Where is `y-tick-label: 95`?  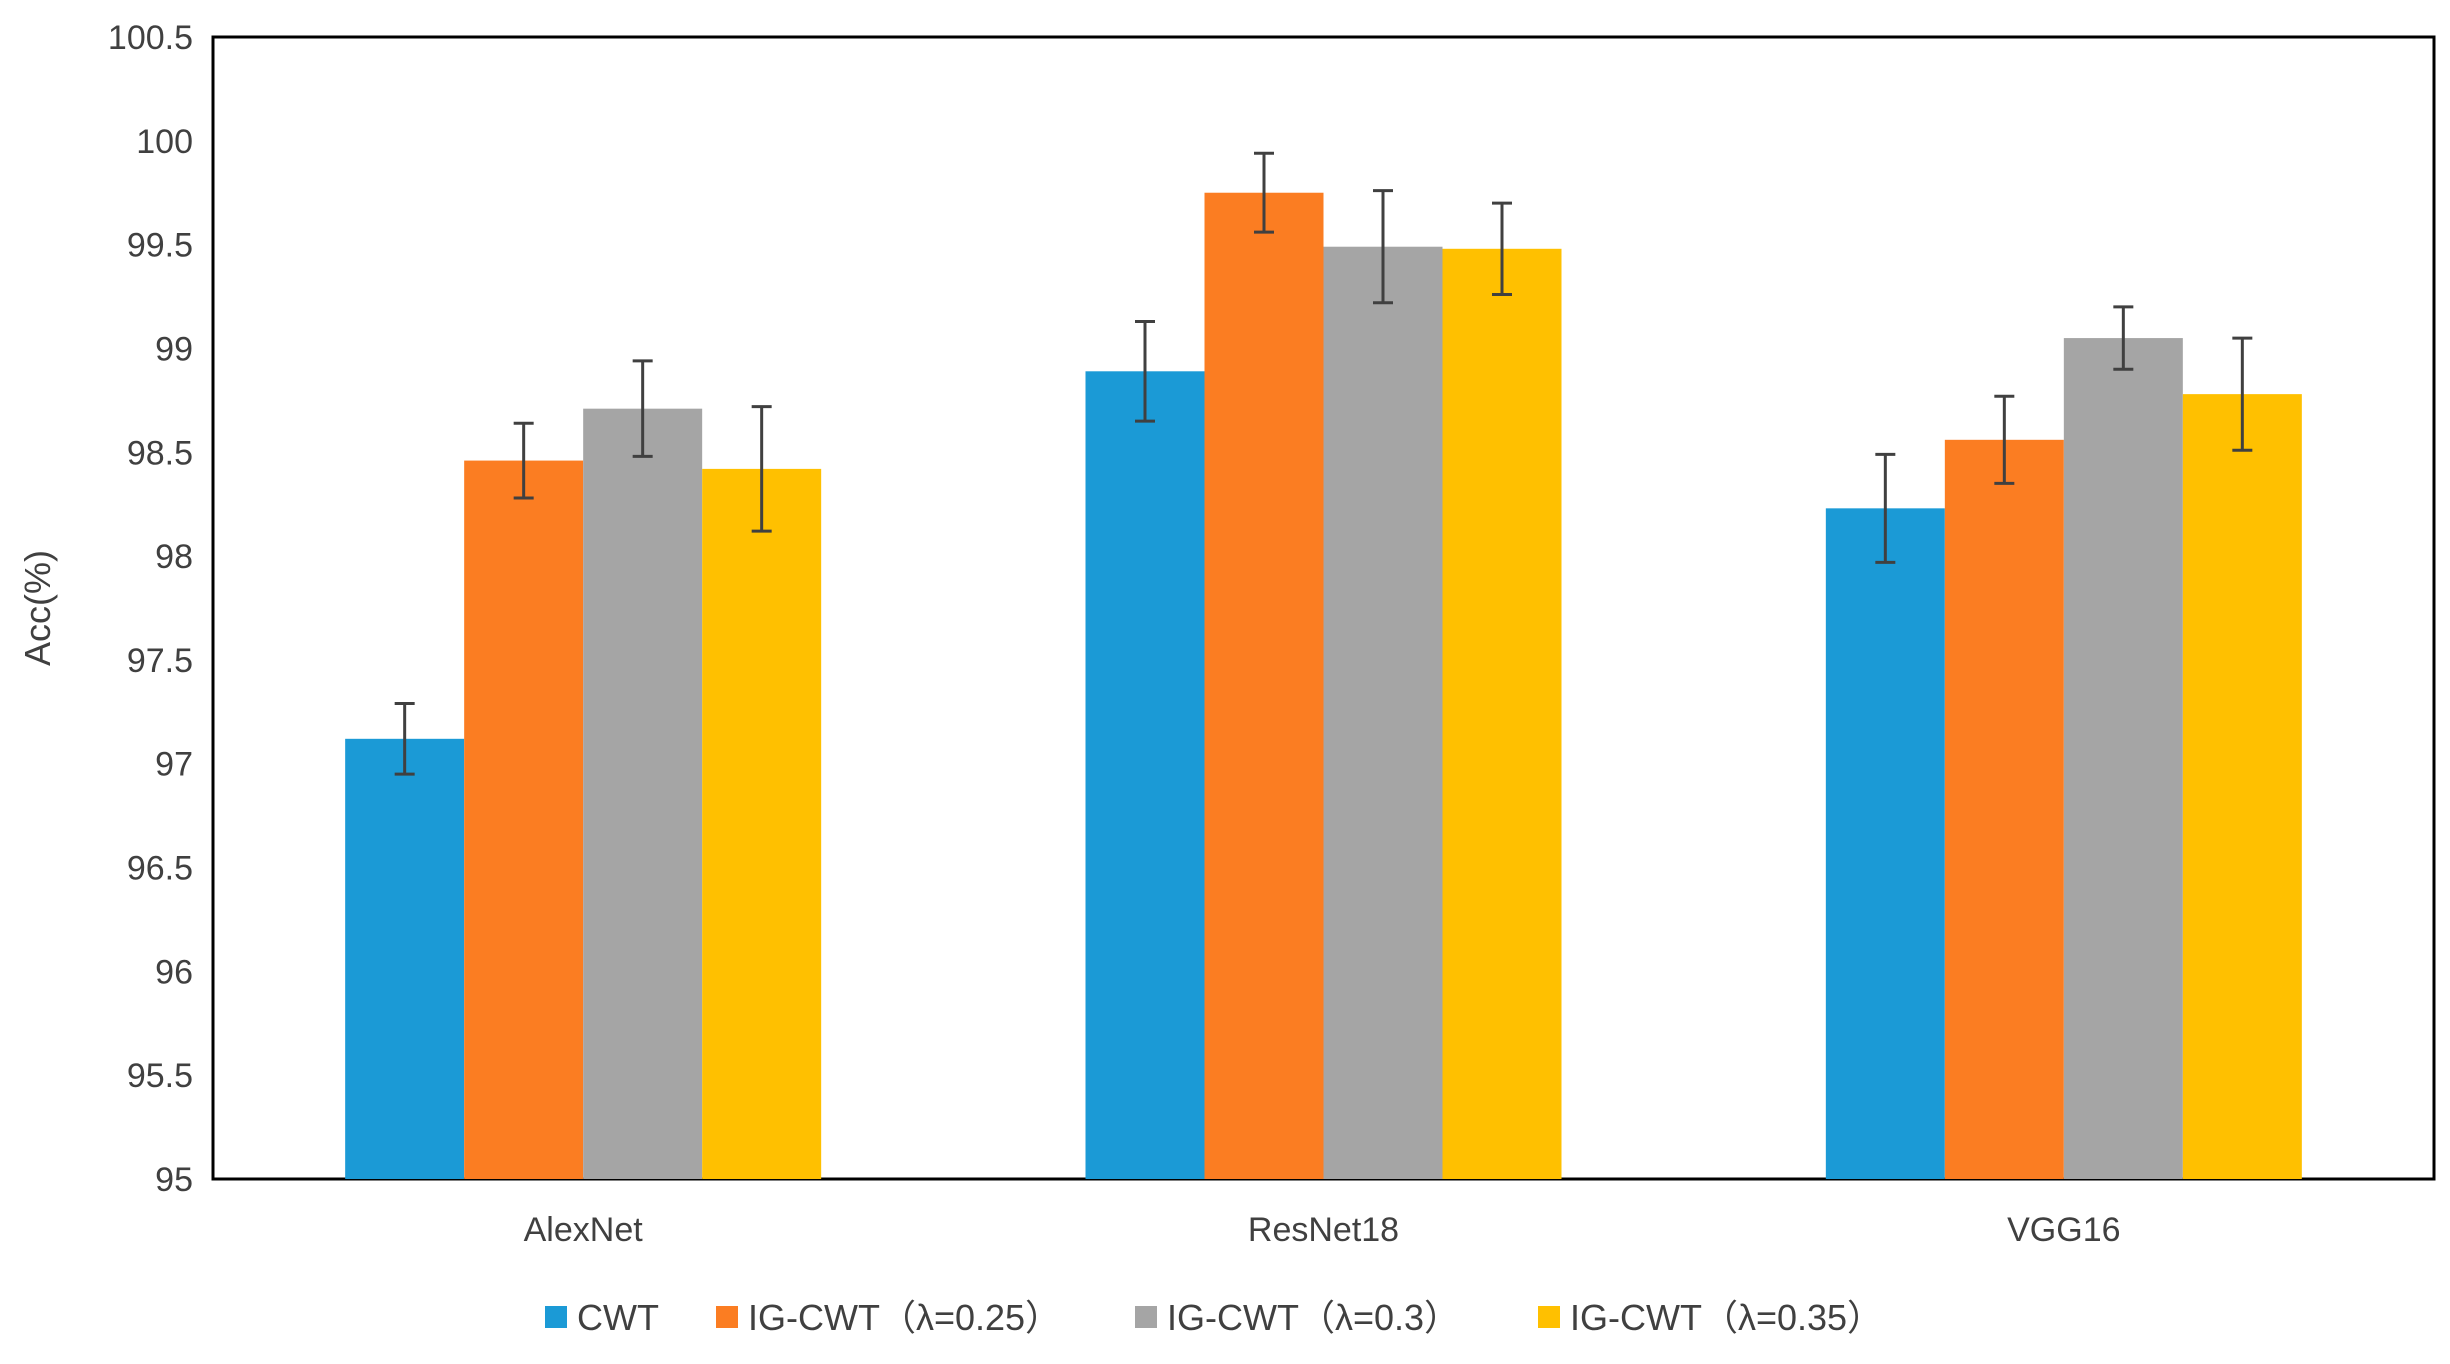
y-tick-label: 95 is located at coordinates (174, 1180).